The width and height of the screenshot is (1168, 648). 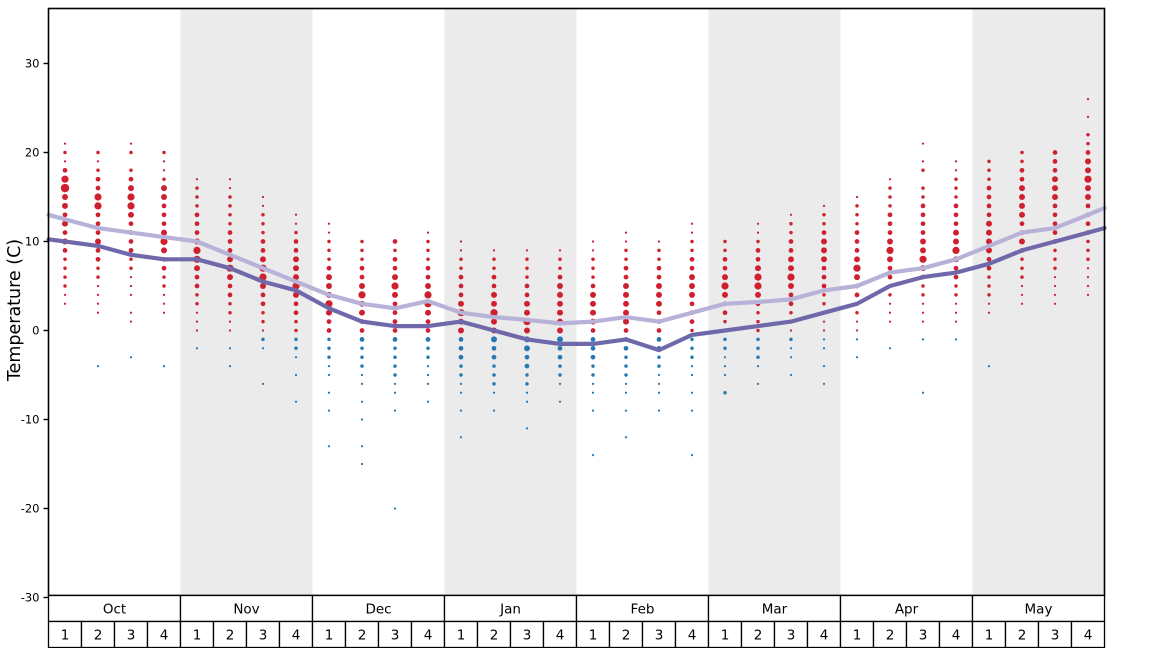 I want to click on y-tick-label: -10, so click(x=30, y=420).